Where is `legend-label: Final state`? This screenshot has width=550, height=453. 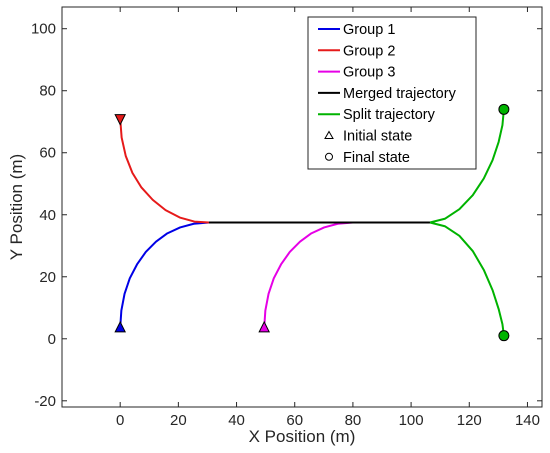 legend-label: Final state is located at coordinates (376, 158).